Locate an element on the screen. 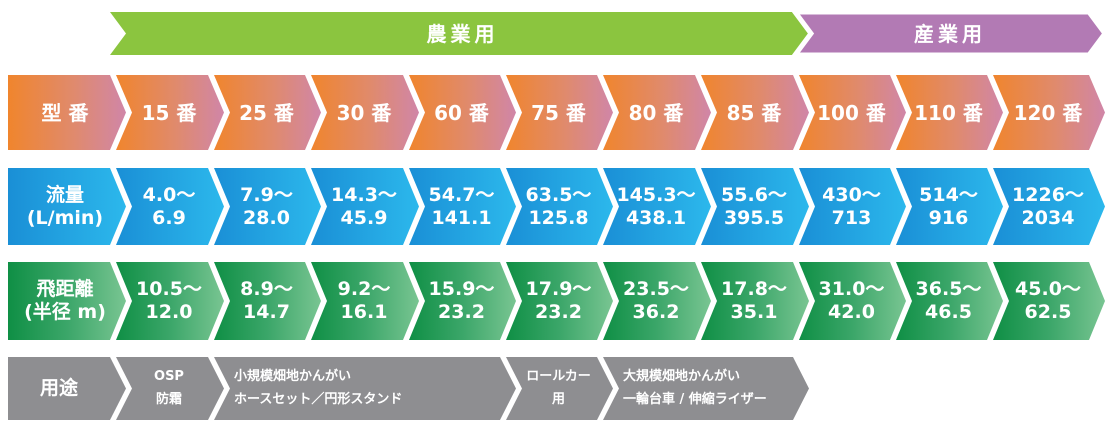 This screenshot has height=441, width=1110. cell-model: 25 番 is located at coordinates (266, 112).